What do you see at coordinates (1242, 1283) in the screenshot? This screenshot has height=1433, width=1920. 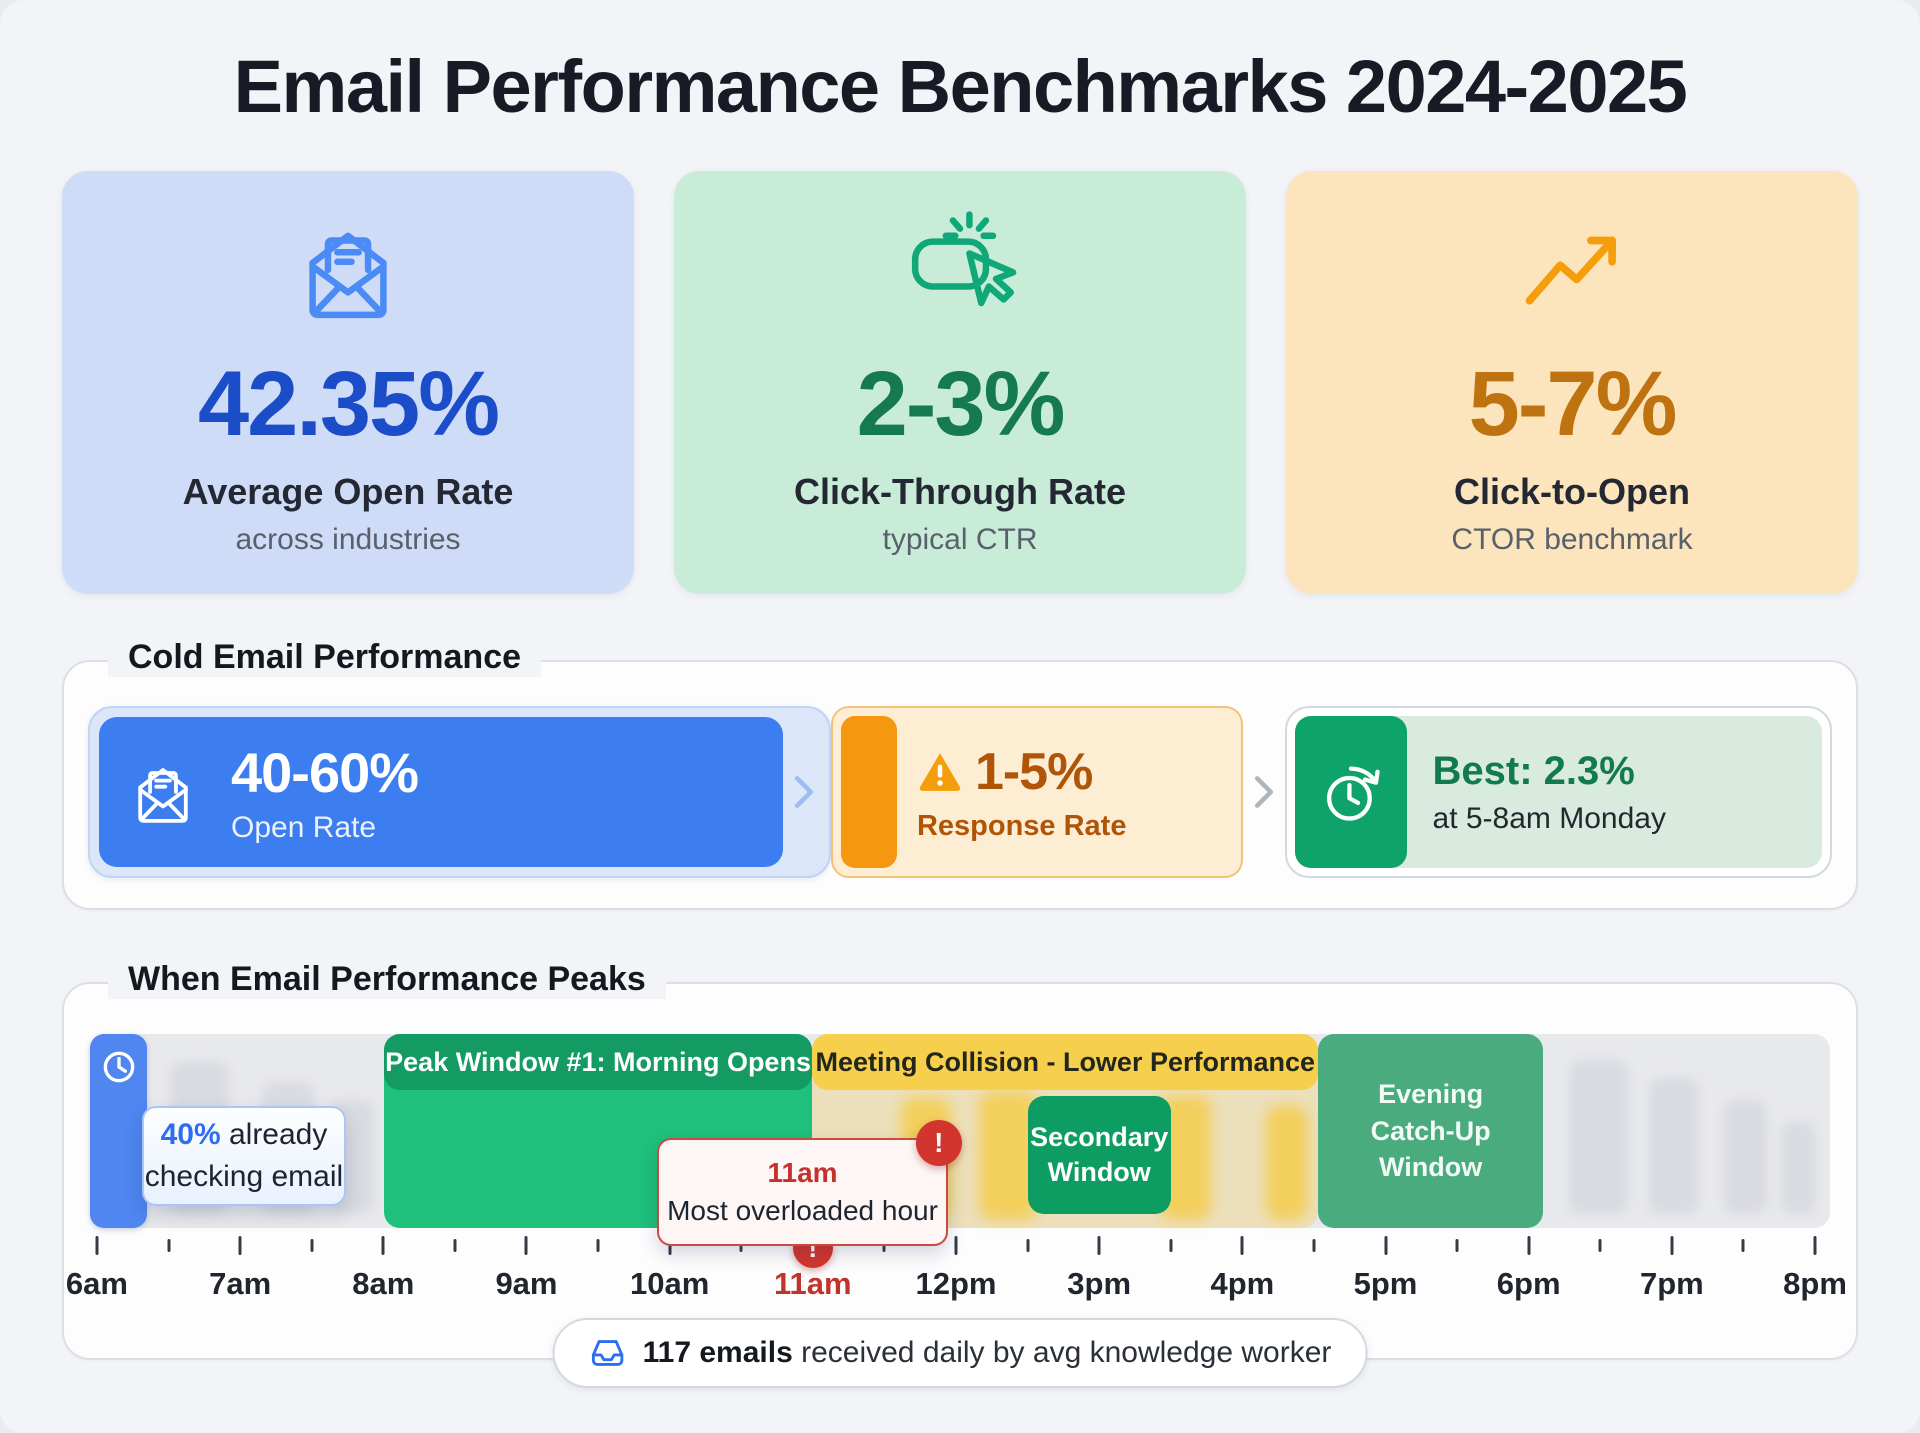 I see `axis-label: 4pm` at bounding box center [1242, 1283].